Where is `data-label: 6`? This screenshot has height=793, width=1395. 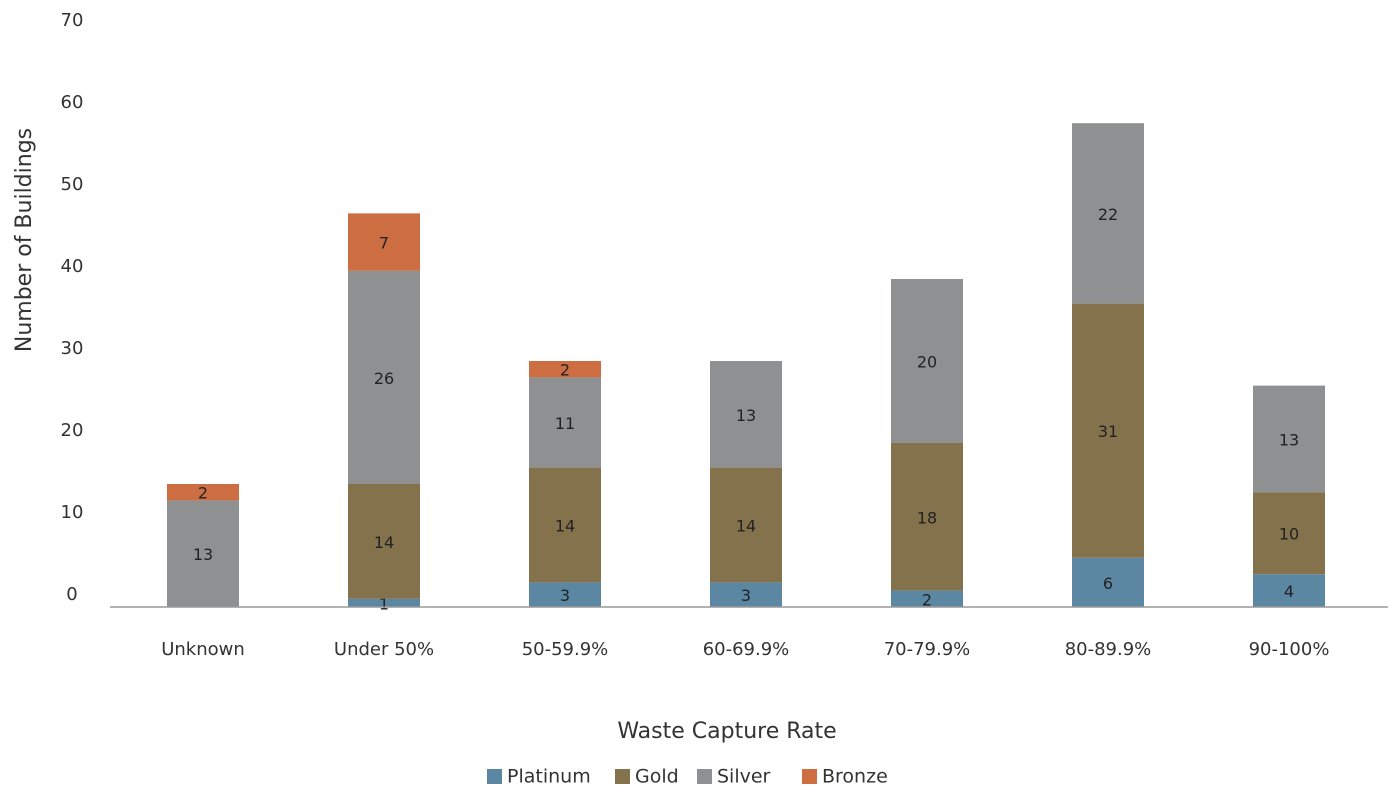 data-label: 6 is located at coordinates (1108, 583).